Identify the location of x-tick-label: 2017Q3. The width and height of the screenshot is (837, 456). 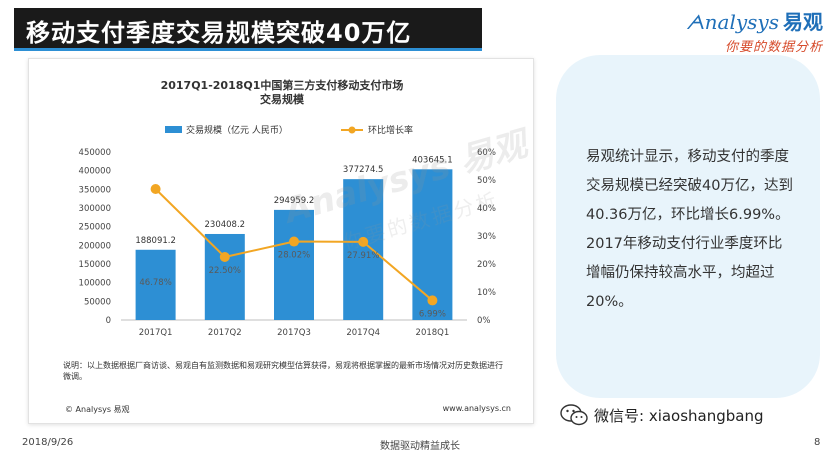
(294, 333).